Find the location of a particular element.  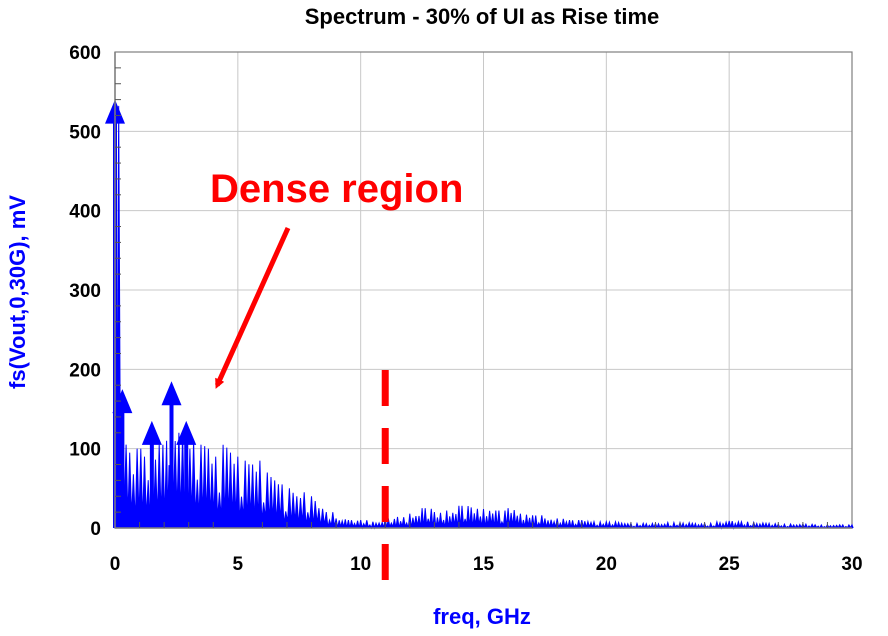

y-tick-label: 400 is located at coordinates (85, 212).